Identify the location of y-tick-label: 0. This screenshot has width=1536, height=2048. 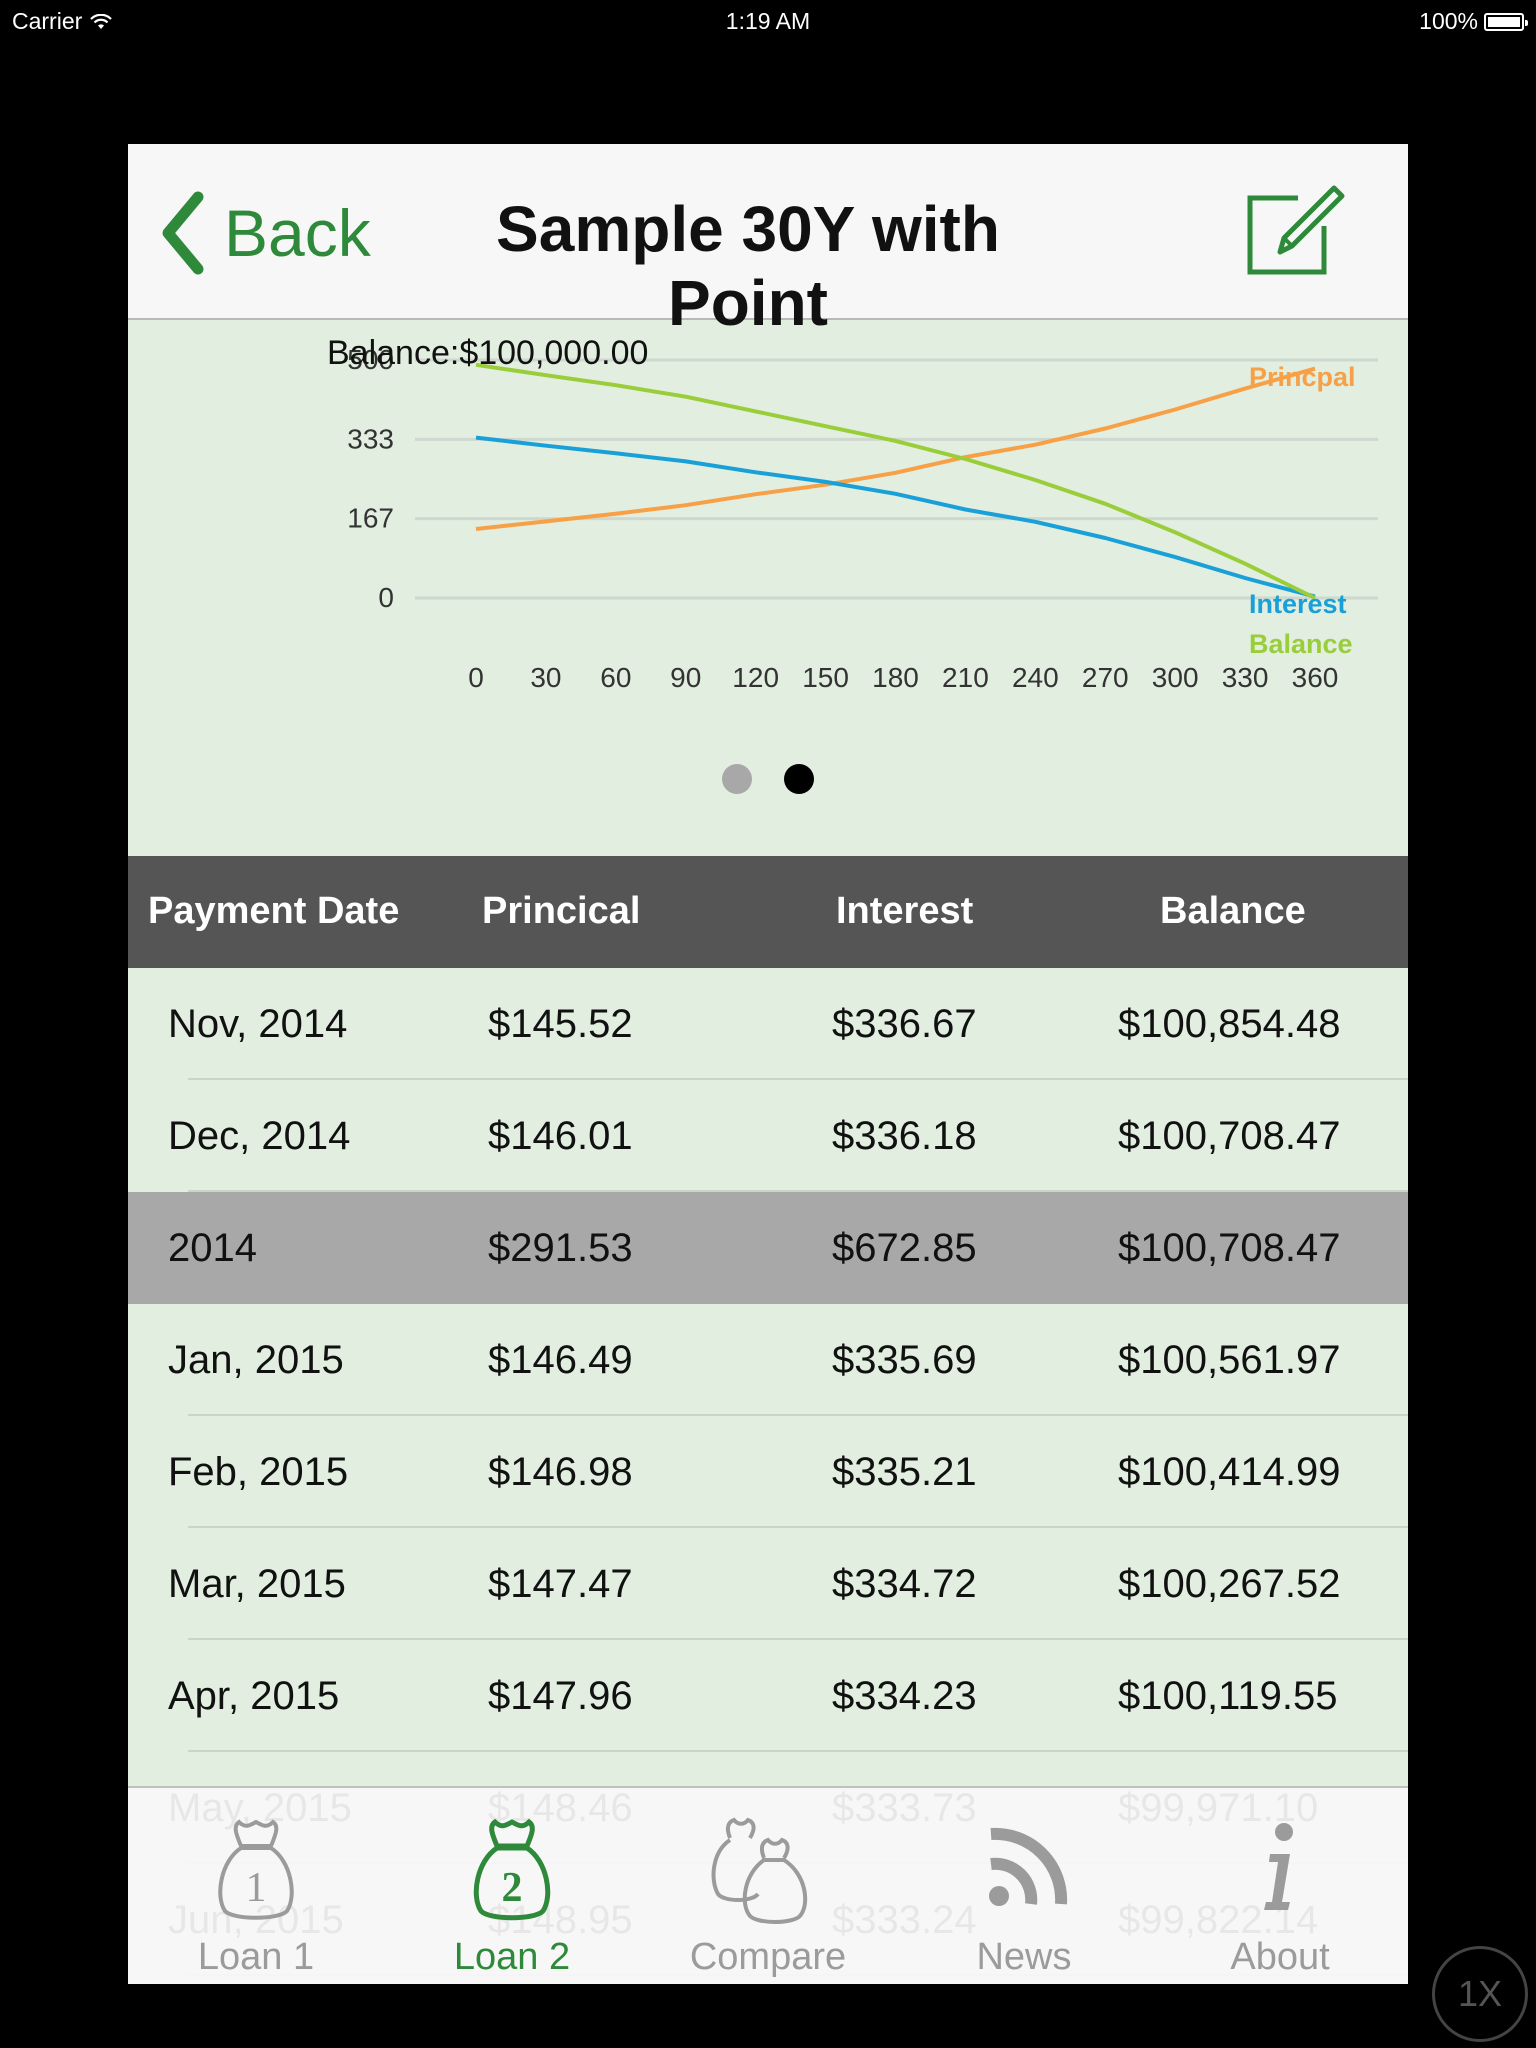
(386, 597).